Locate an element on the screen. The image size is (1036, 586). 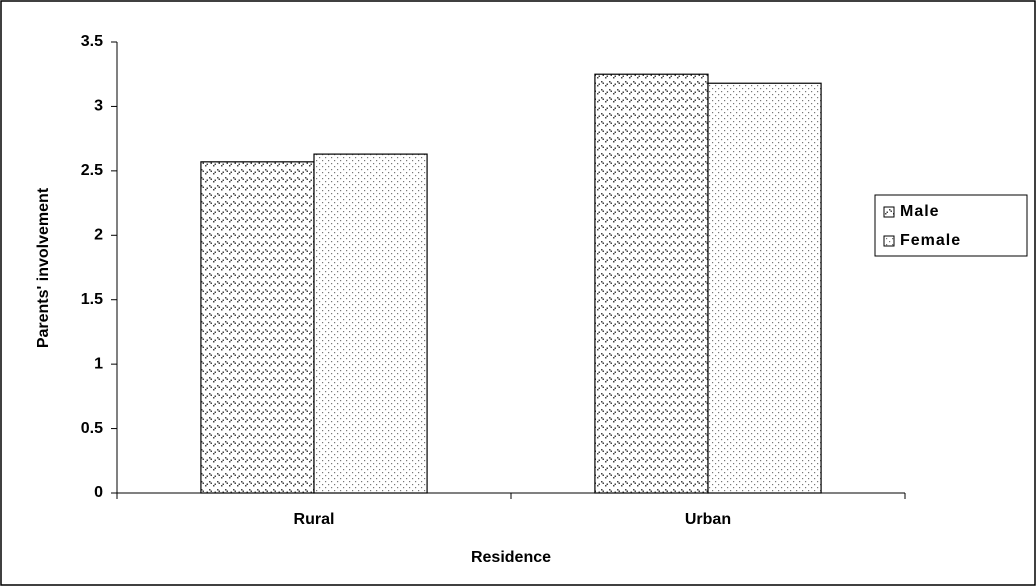
y-tick-label: 3.5 is located at coordinates (92, 41).